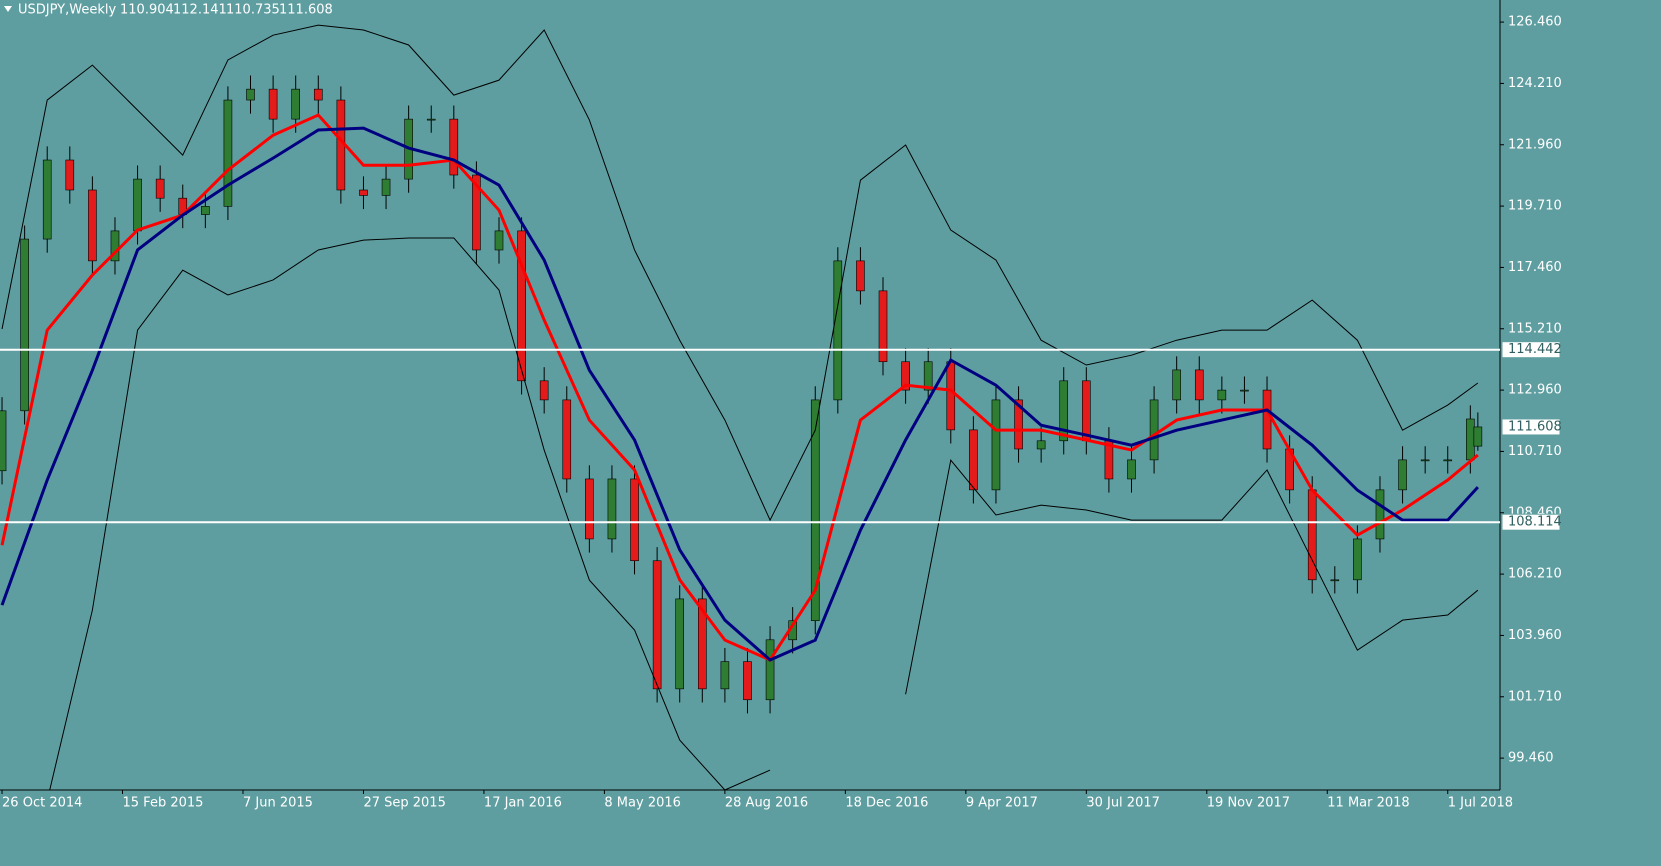 The height and width of the screenshot is (866, 1661). Describe the element at coordinates (1123, 803) in the screenshot. I see `x-tick-label: 30 Jul 2017` at that location.